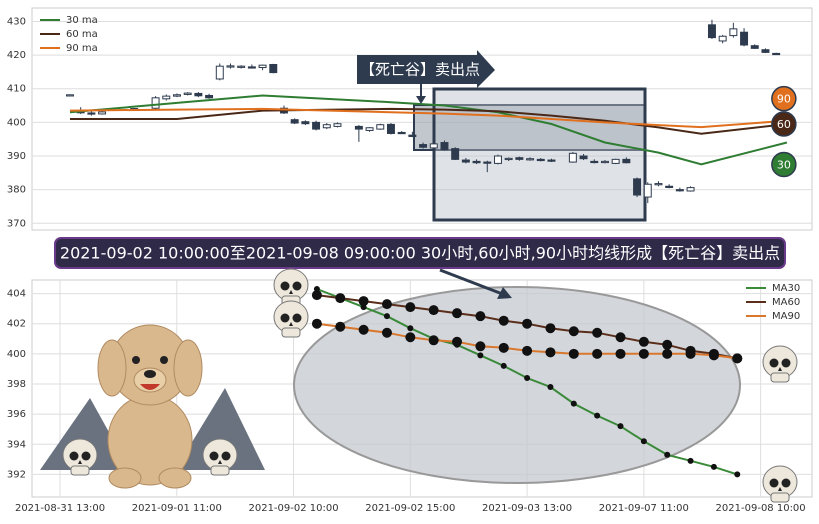 The image size is (819, 524). Describe the element at coordinates (16, 21) in the screenshot. I see `y-tick-label: 430` at that location.